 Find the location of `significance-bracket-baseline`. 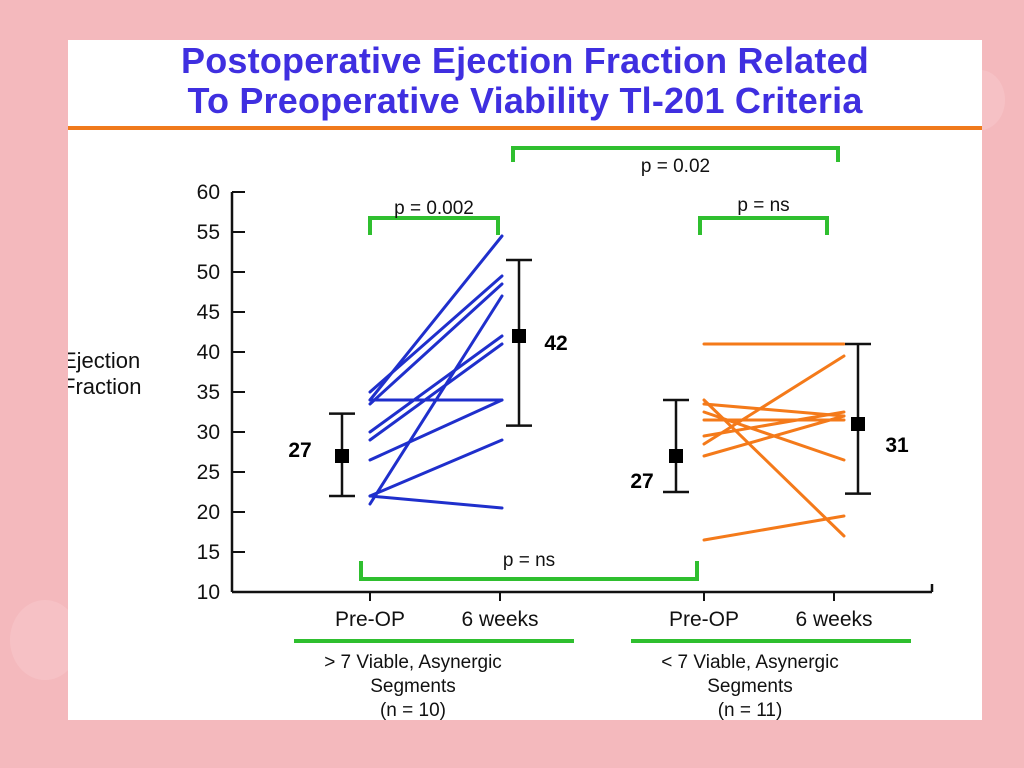

significance-bracket-baseline is located at coordinates (529, 571).